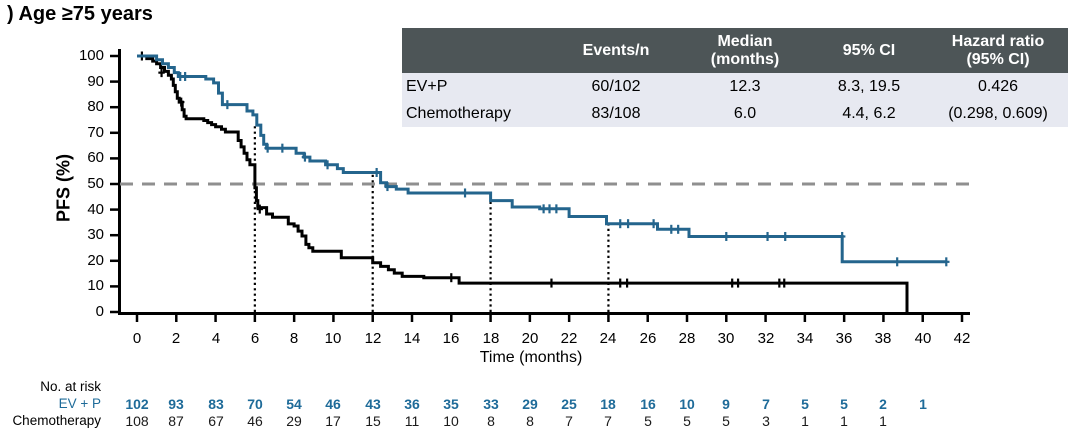 This screenshot has width=1080, height=433. What do you see at coordinates (869, 113) in the screenshot?
I see `stats-cell-ci: 4.4, 6.2` at bounding box center [869, 113].